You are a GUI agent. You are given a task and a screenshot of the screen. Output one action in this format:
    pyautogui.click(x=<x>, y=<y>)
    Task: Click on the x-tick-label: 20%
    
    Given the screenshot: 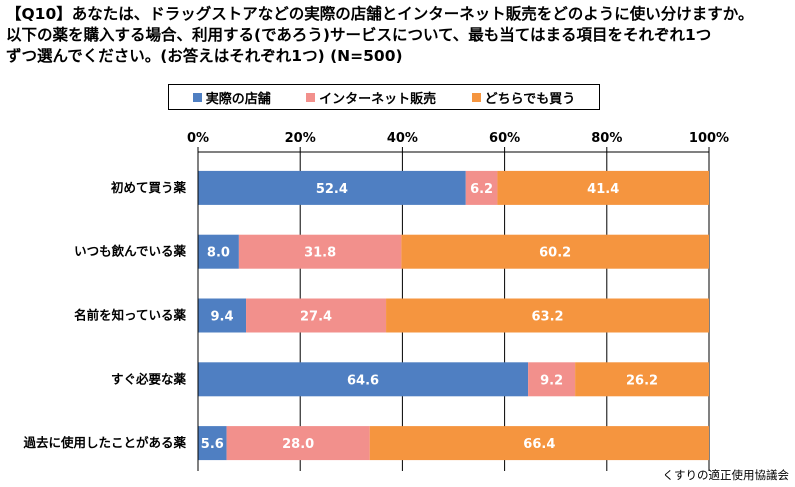 What is the action you would take?
    pyautogui.click(x=300, y=138)
    